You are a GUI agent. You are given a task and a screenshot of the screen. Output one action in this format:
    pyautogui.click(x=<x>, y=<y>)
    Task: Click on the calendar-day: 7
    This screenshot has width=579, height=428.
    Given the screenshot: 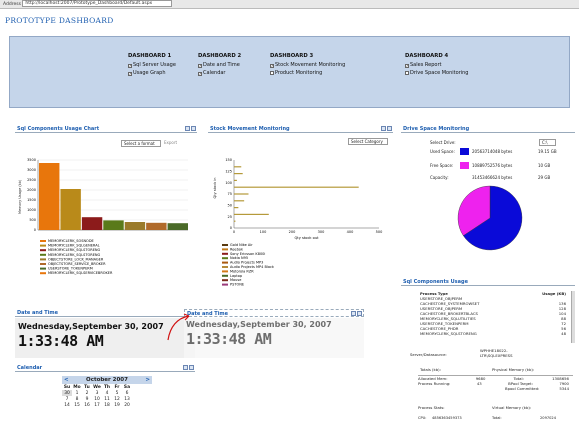 What is the action you would take?
    pyautogui.click(x=67, y=399)
    